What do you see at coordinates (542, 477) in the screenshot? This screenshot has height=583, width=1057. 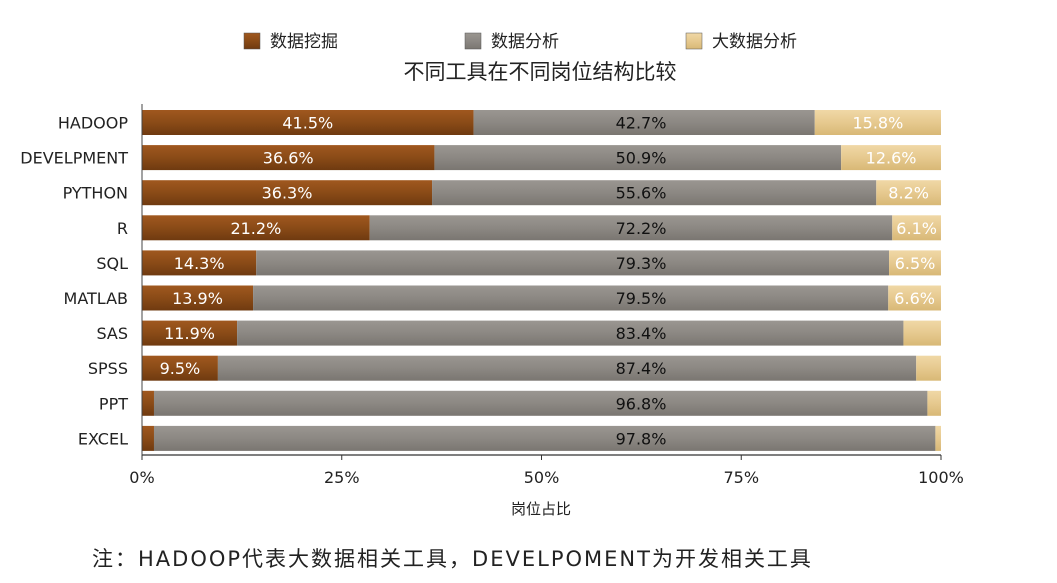 I see `x-tick-label-2: 50%` at bounding box center [542, 477].